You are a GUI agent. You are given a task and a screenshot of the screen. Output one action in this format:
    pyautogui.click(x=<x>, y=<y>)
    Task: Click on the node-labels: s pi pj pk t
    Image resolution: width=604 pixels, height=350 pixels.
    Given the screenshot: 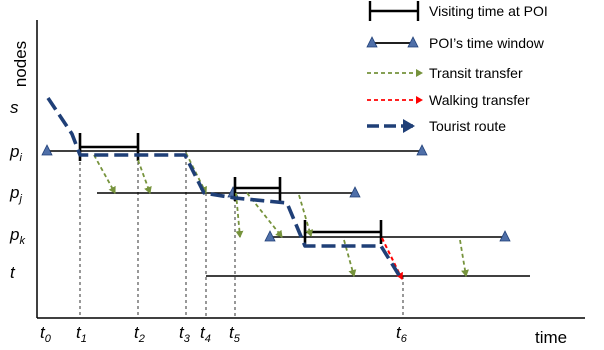 What is the action you would take?
    pyautogui.click(x=17, y=190)
    